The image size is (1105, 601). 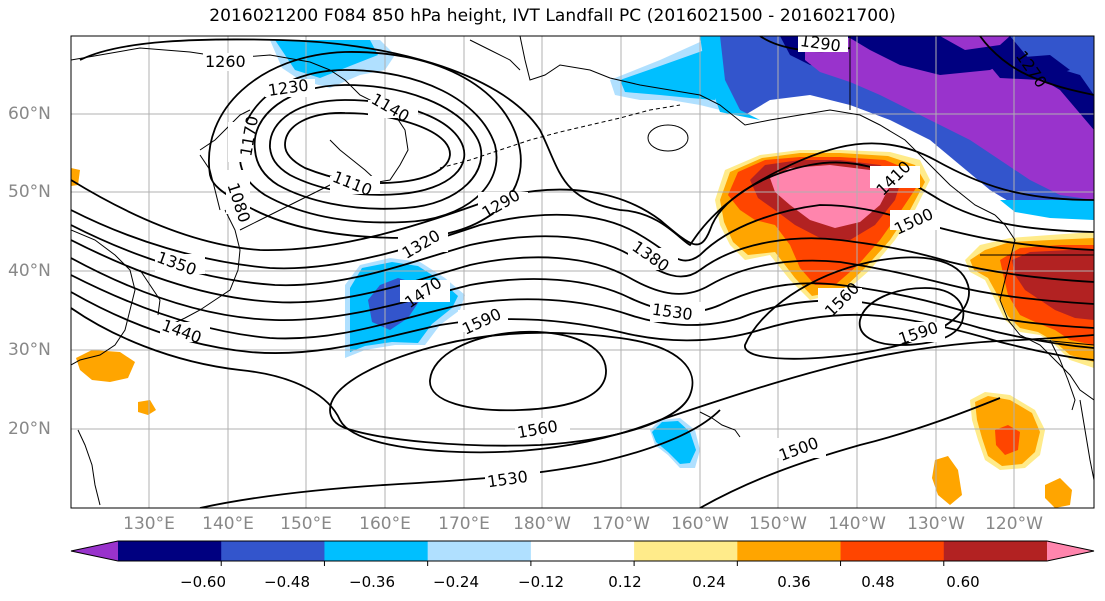 I want to click on lat-label: 60°N, so click(x=29, y=114).